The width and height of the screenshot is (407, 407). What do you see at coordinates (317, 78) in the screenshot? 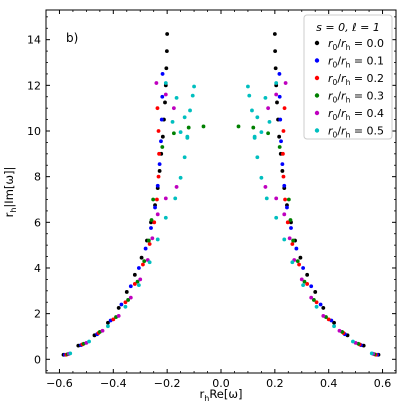
I see `legend-marker` at bounding box center [317, 78].